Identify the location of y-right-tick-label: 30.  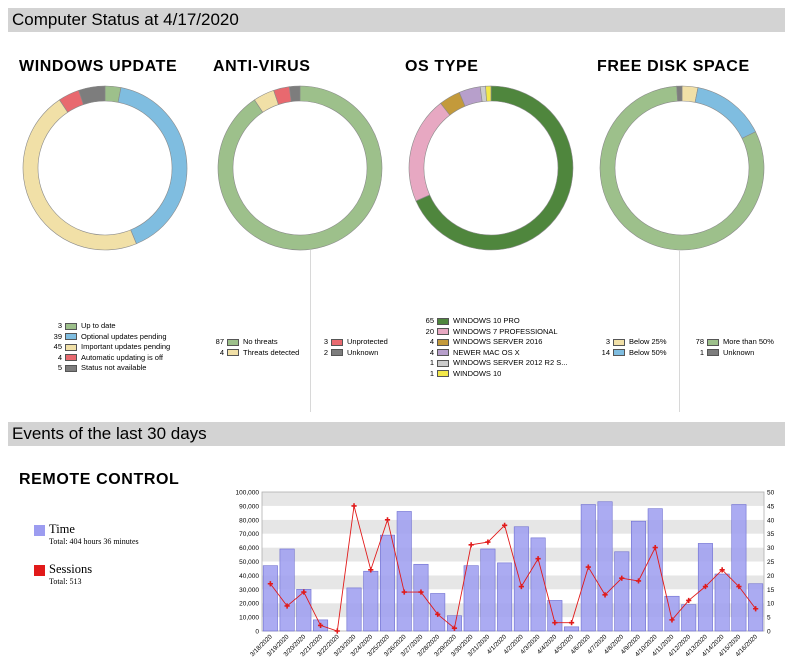
(771, 548).